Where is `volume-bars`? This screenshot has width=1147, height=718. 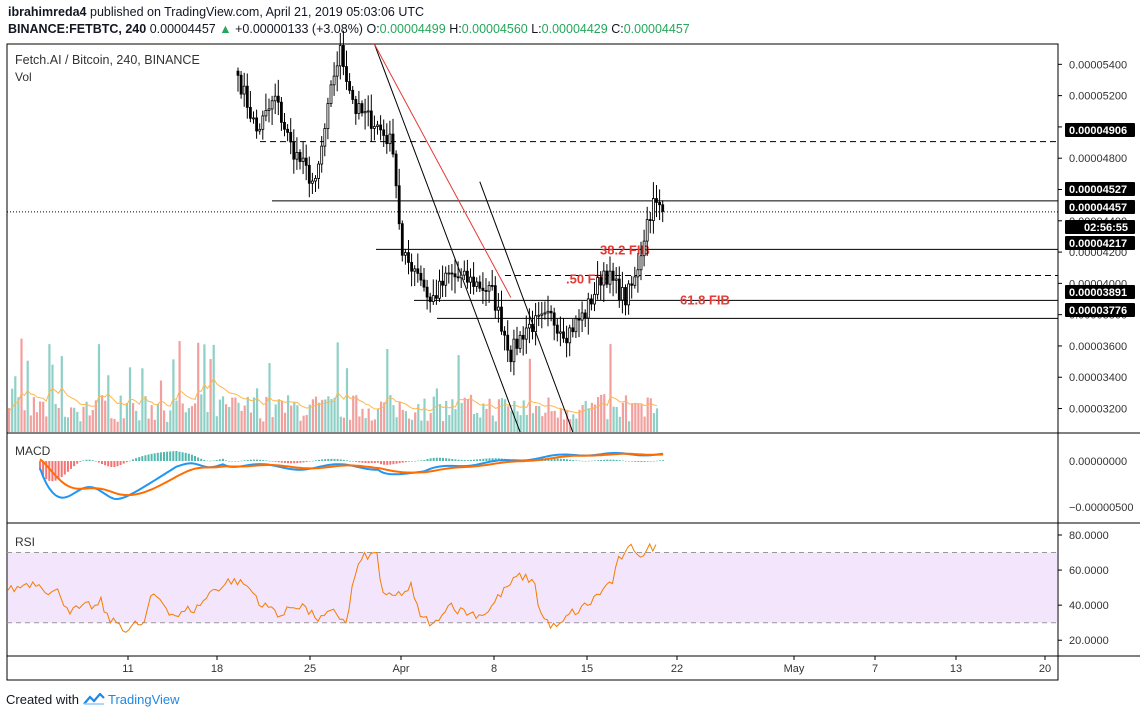 volume-bars is located at coordinates (333, 385).